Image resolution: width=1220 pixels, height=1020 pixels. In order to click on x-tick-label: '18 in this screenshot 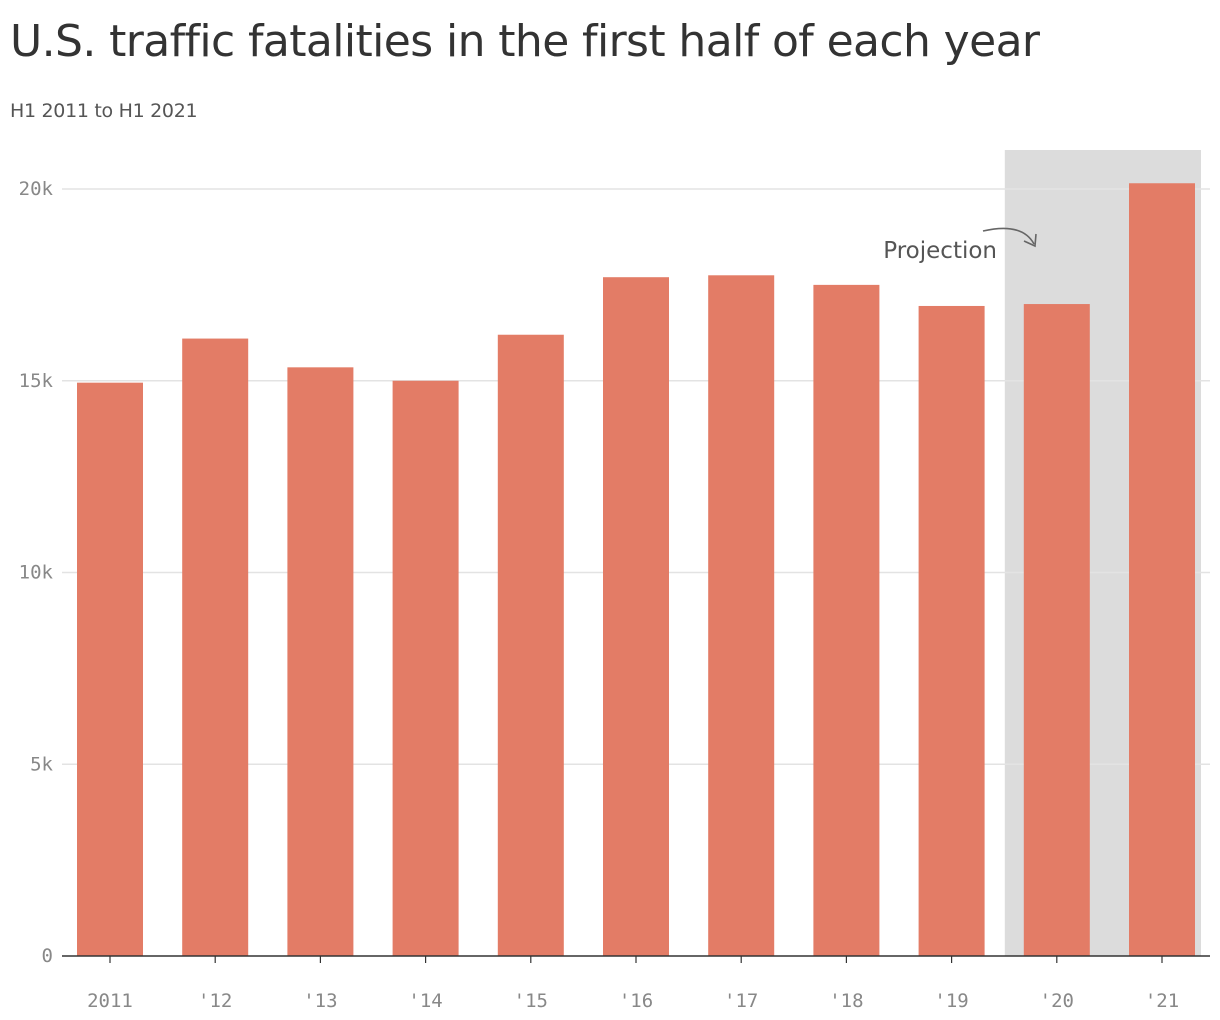, I will do `click(846, 1001)`.